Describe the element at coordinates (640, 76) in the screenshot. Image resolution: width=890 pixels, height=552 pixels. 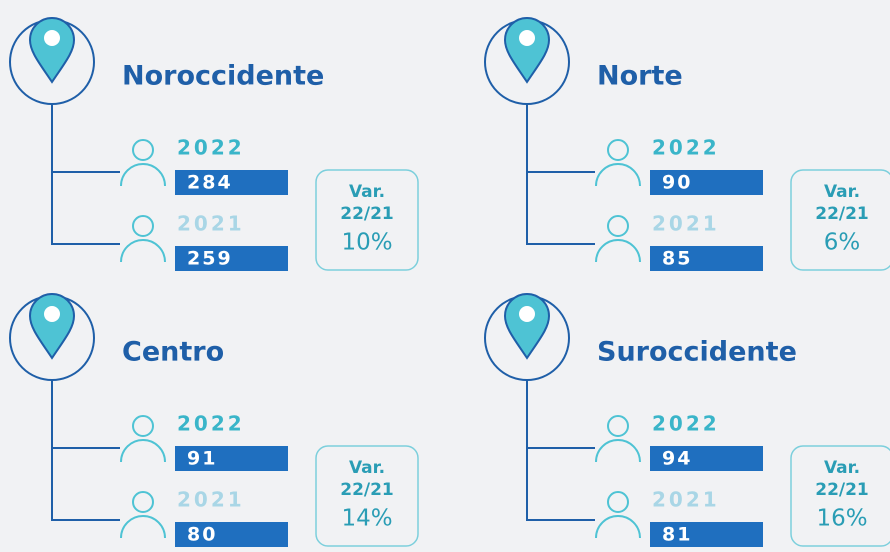
I see `region-title: Norte` at that location.